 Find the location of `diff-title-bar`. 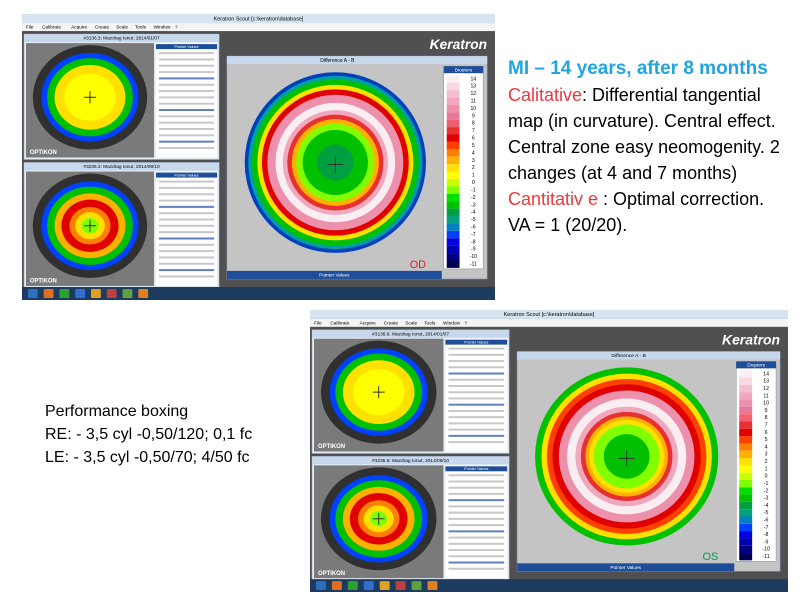

diff-title-bar is located at coordinates (357, 60).